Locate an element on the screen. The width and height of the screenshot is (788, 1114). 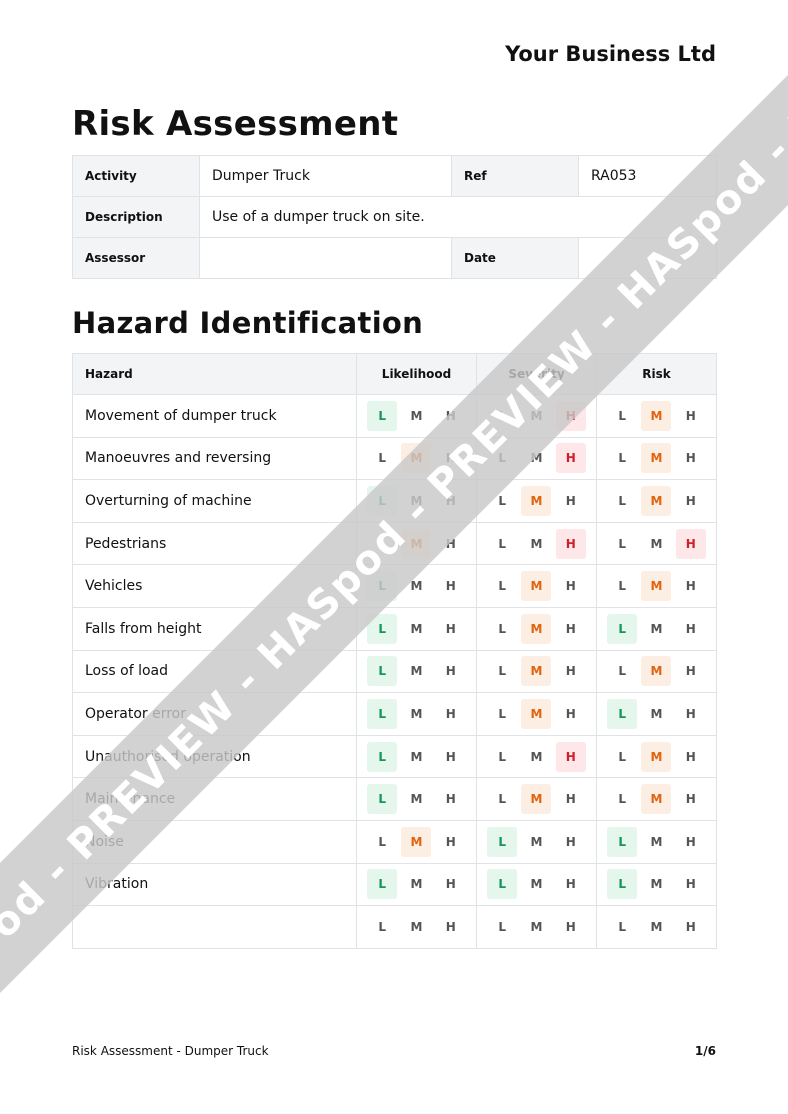
label: Description is located at coordinates (136, 217).